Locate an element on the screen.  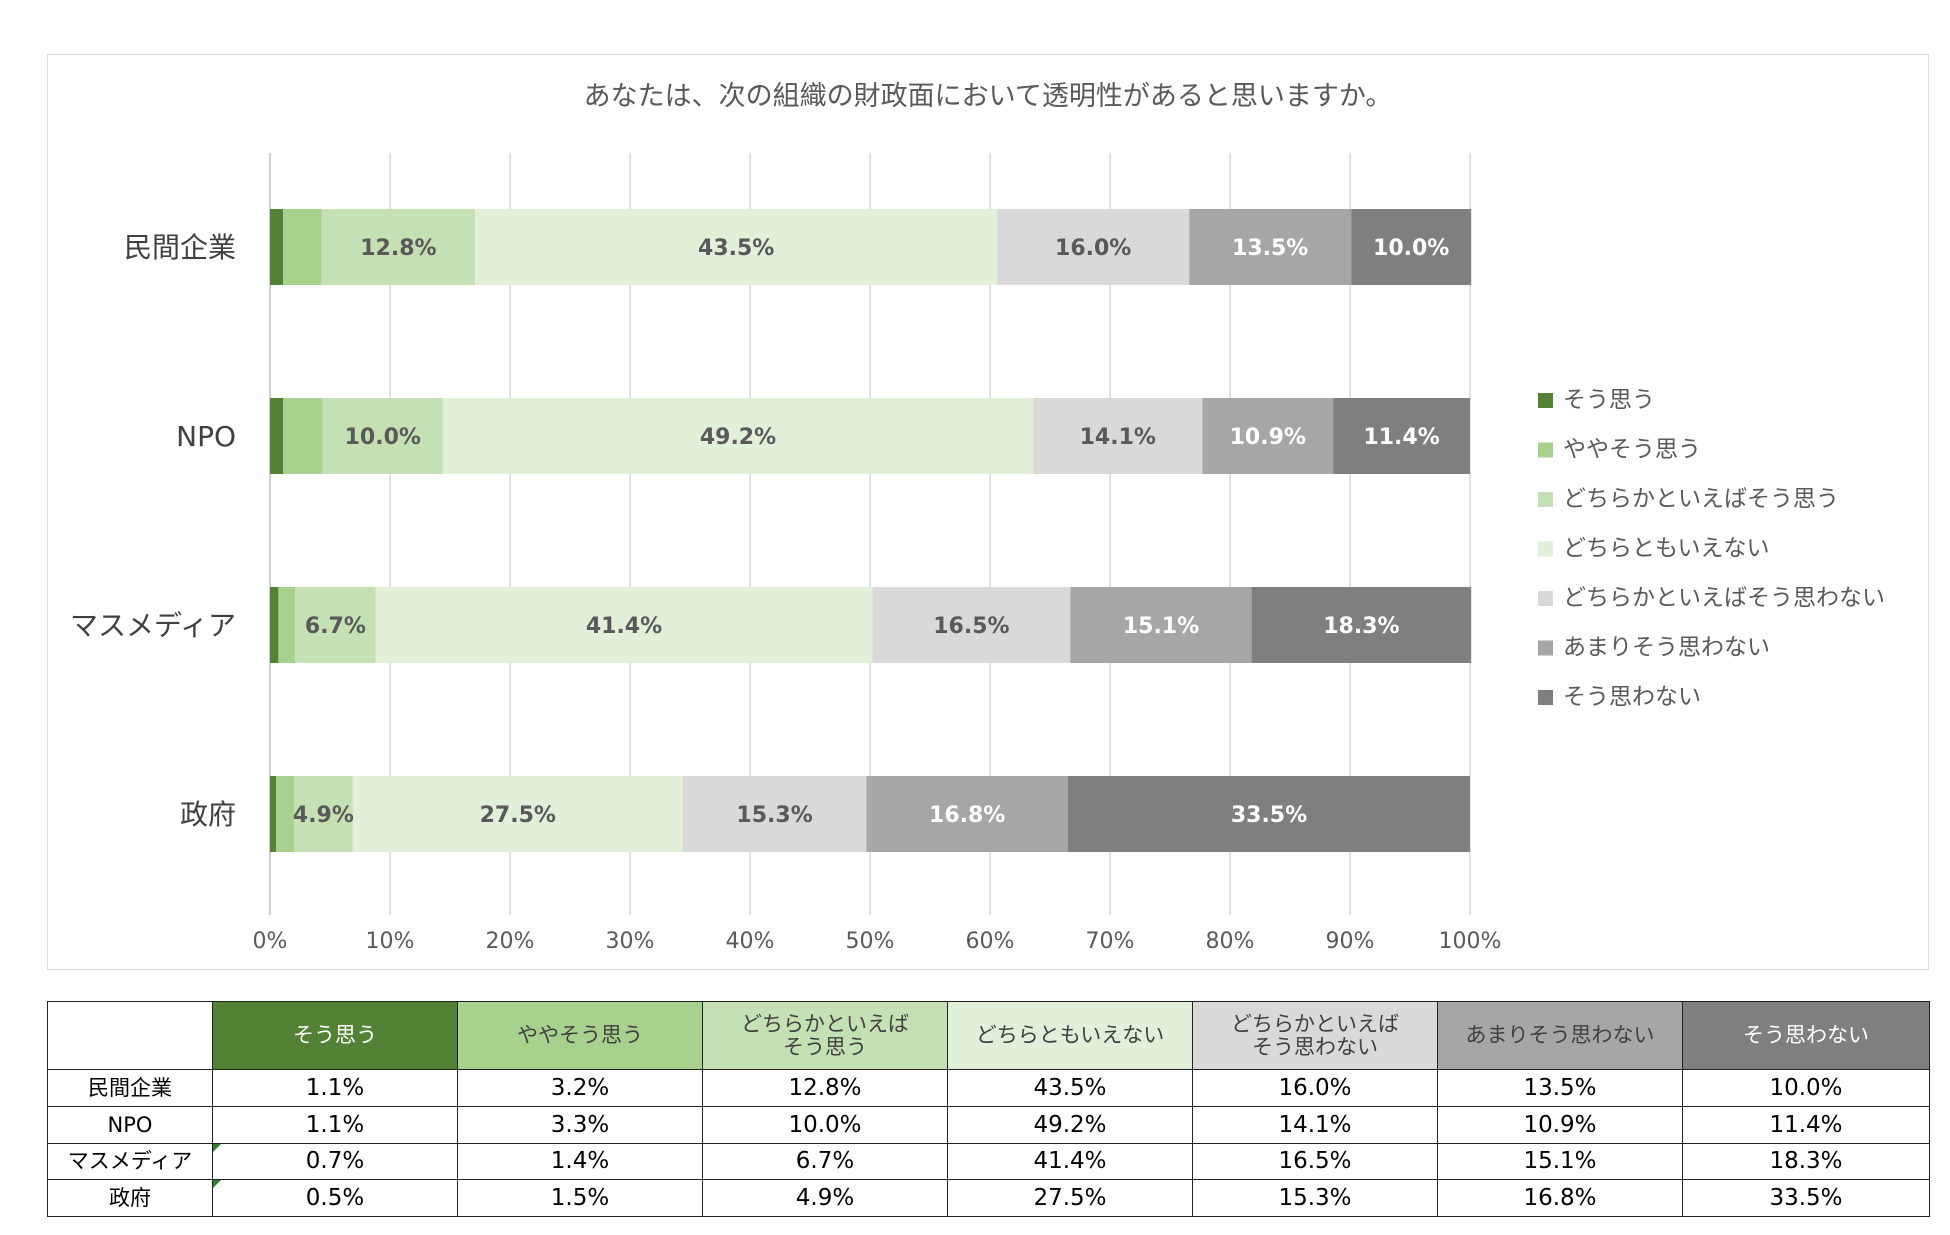
data-label: 27.5% is located at coordinates (518, 815).